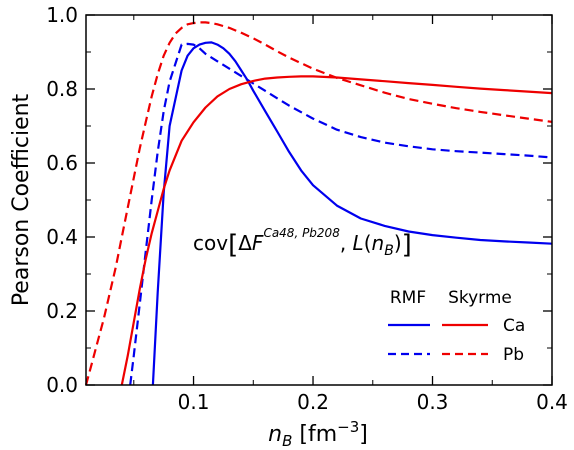 The width and height of the screenshot is (574, 450). I want to click on y-tick-label: 0.6, so click(62, 163).